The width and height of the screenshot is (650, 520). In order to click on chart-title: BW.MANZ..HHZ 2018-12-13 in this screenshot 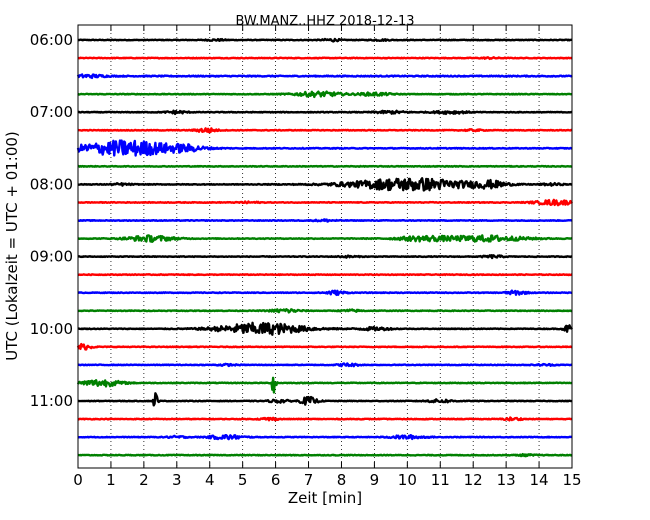, I will do `click(324, 21)`.